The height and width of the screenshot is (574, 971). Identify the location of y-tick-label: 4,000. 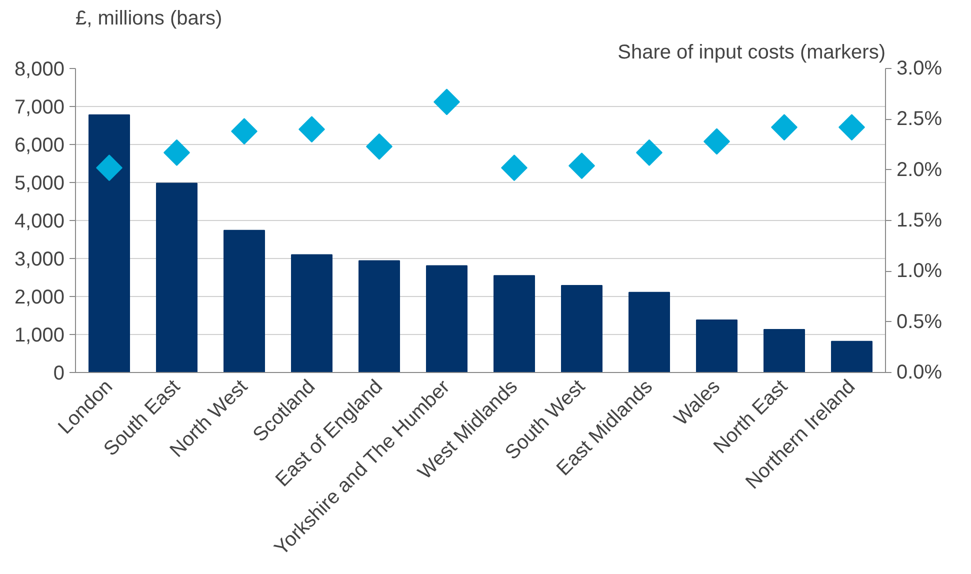
(39, 221).